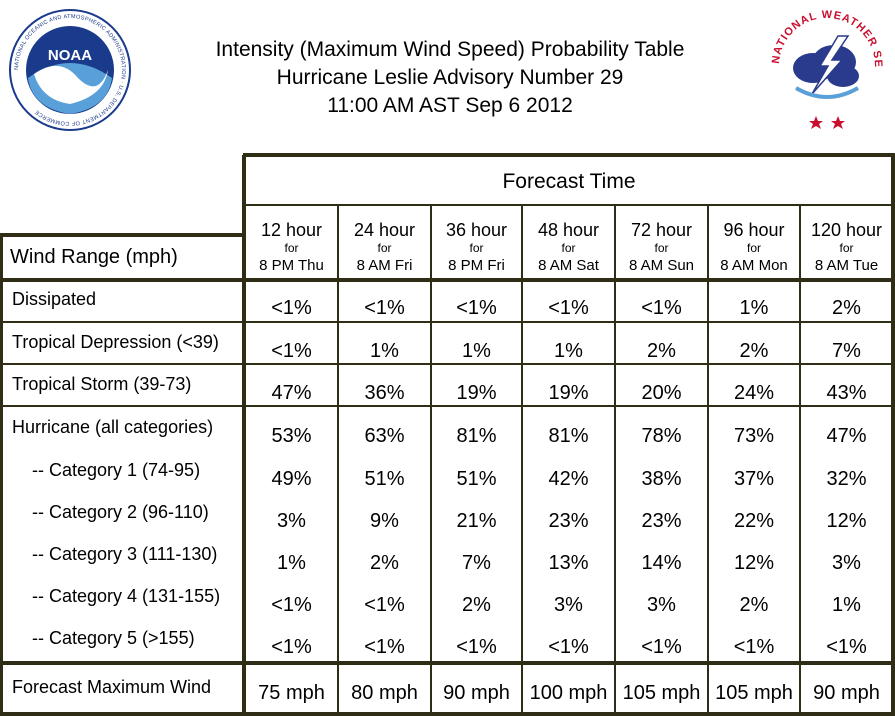 This screenshot has height=716, width=895. I want to click on column-hour-label: 36 hour, so click(476, 230).